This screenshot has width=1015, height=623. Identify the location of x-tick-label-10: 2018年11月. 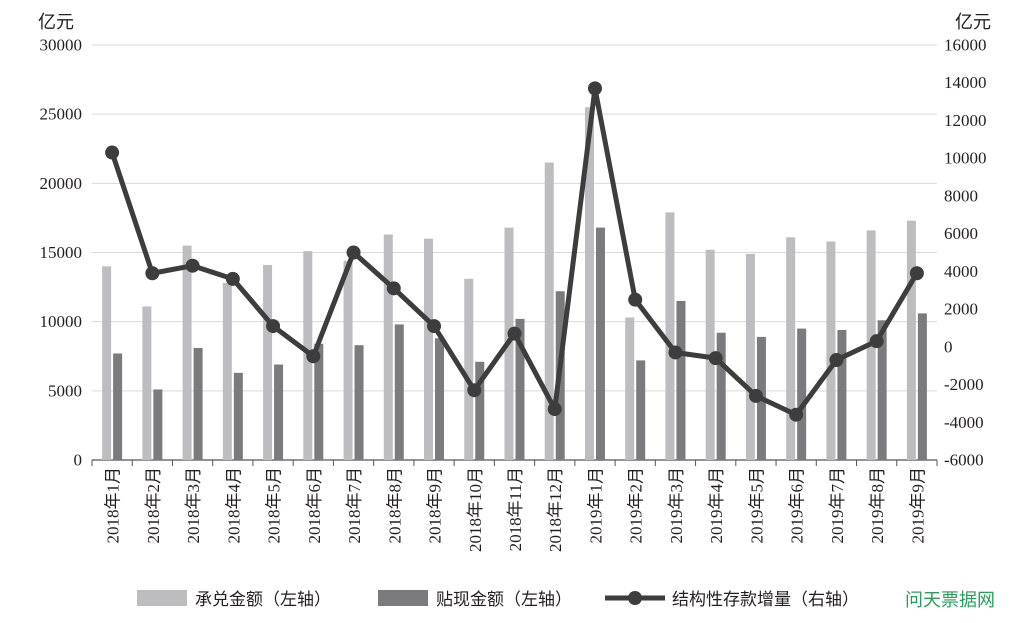
(515, 509).